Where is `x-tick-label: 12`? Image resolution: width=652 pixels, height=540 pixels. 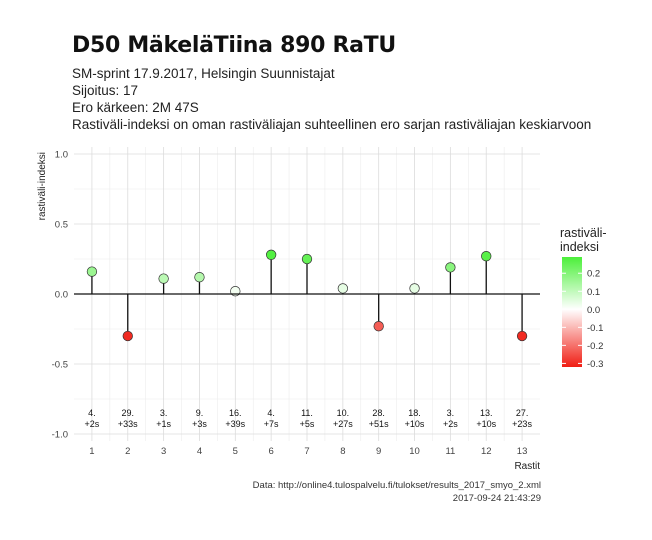
x-tick-label: 12 is located at coordinates (486, 451).